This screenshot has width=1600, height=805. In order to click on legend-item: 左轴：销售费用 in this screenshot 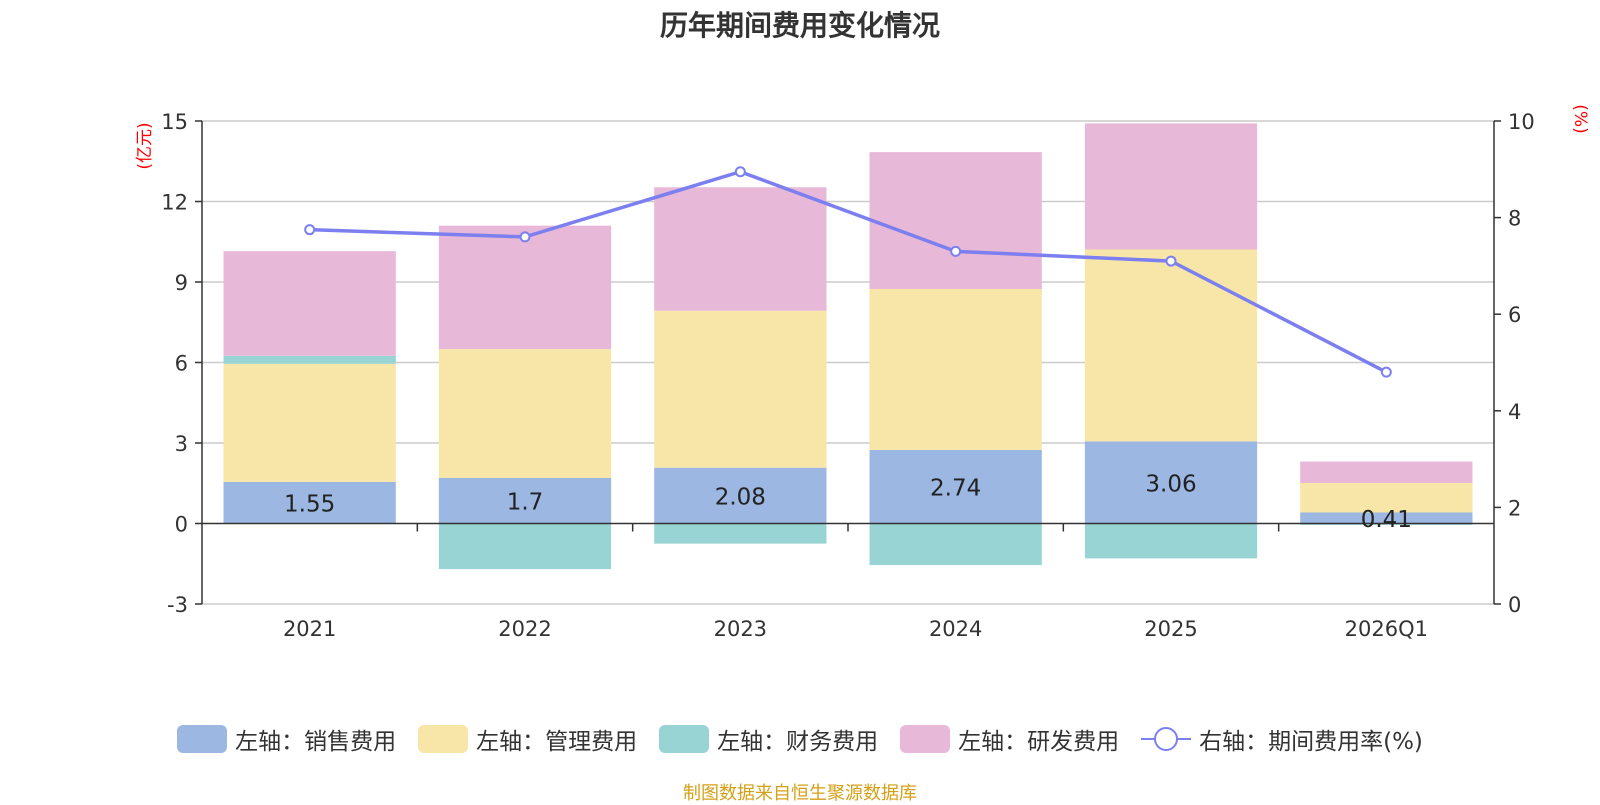, I will do `click(286, 739)`.